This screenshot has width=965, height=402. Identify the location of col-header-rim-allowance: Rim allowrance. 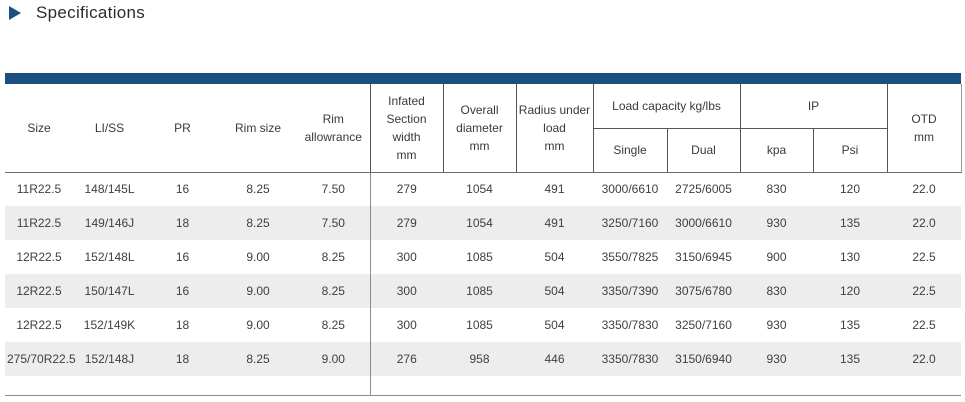
(333, 128).